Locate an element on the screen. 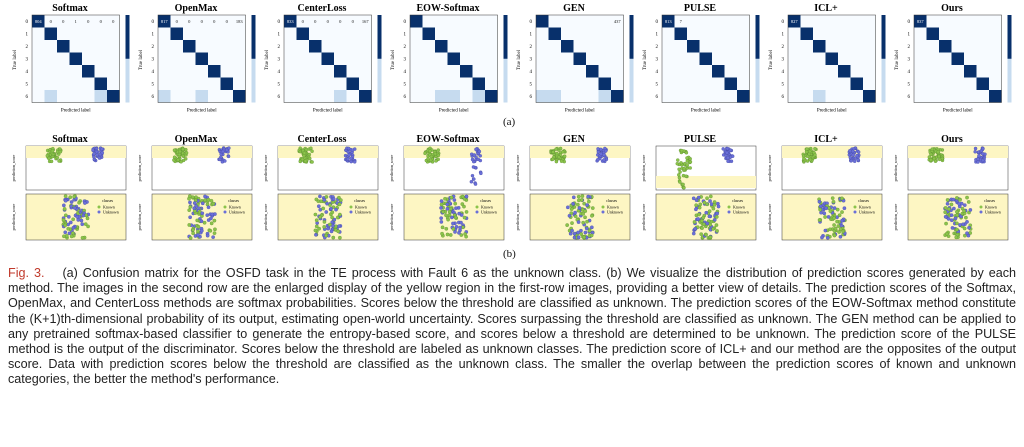 The height and width of the screenshot is (447, 1024). caption-label: Fig. 3. is located at coordinates (26, 273).